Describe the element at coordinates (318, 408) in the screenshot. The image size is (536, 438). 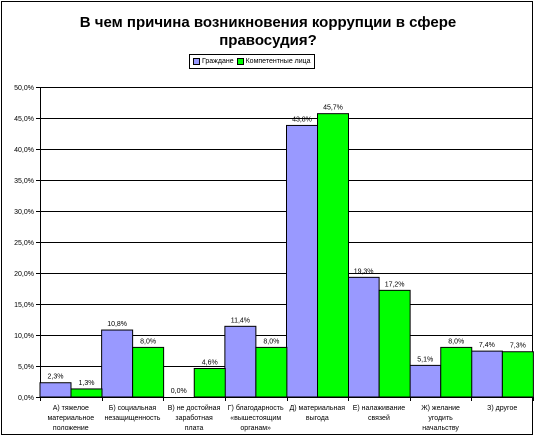
I see `x-category-label-4-line-0: Д) материальная` at that location.